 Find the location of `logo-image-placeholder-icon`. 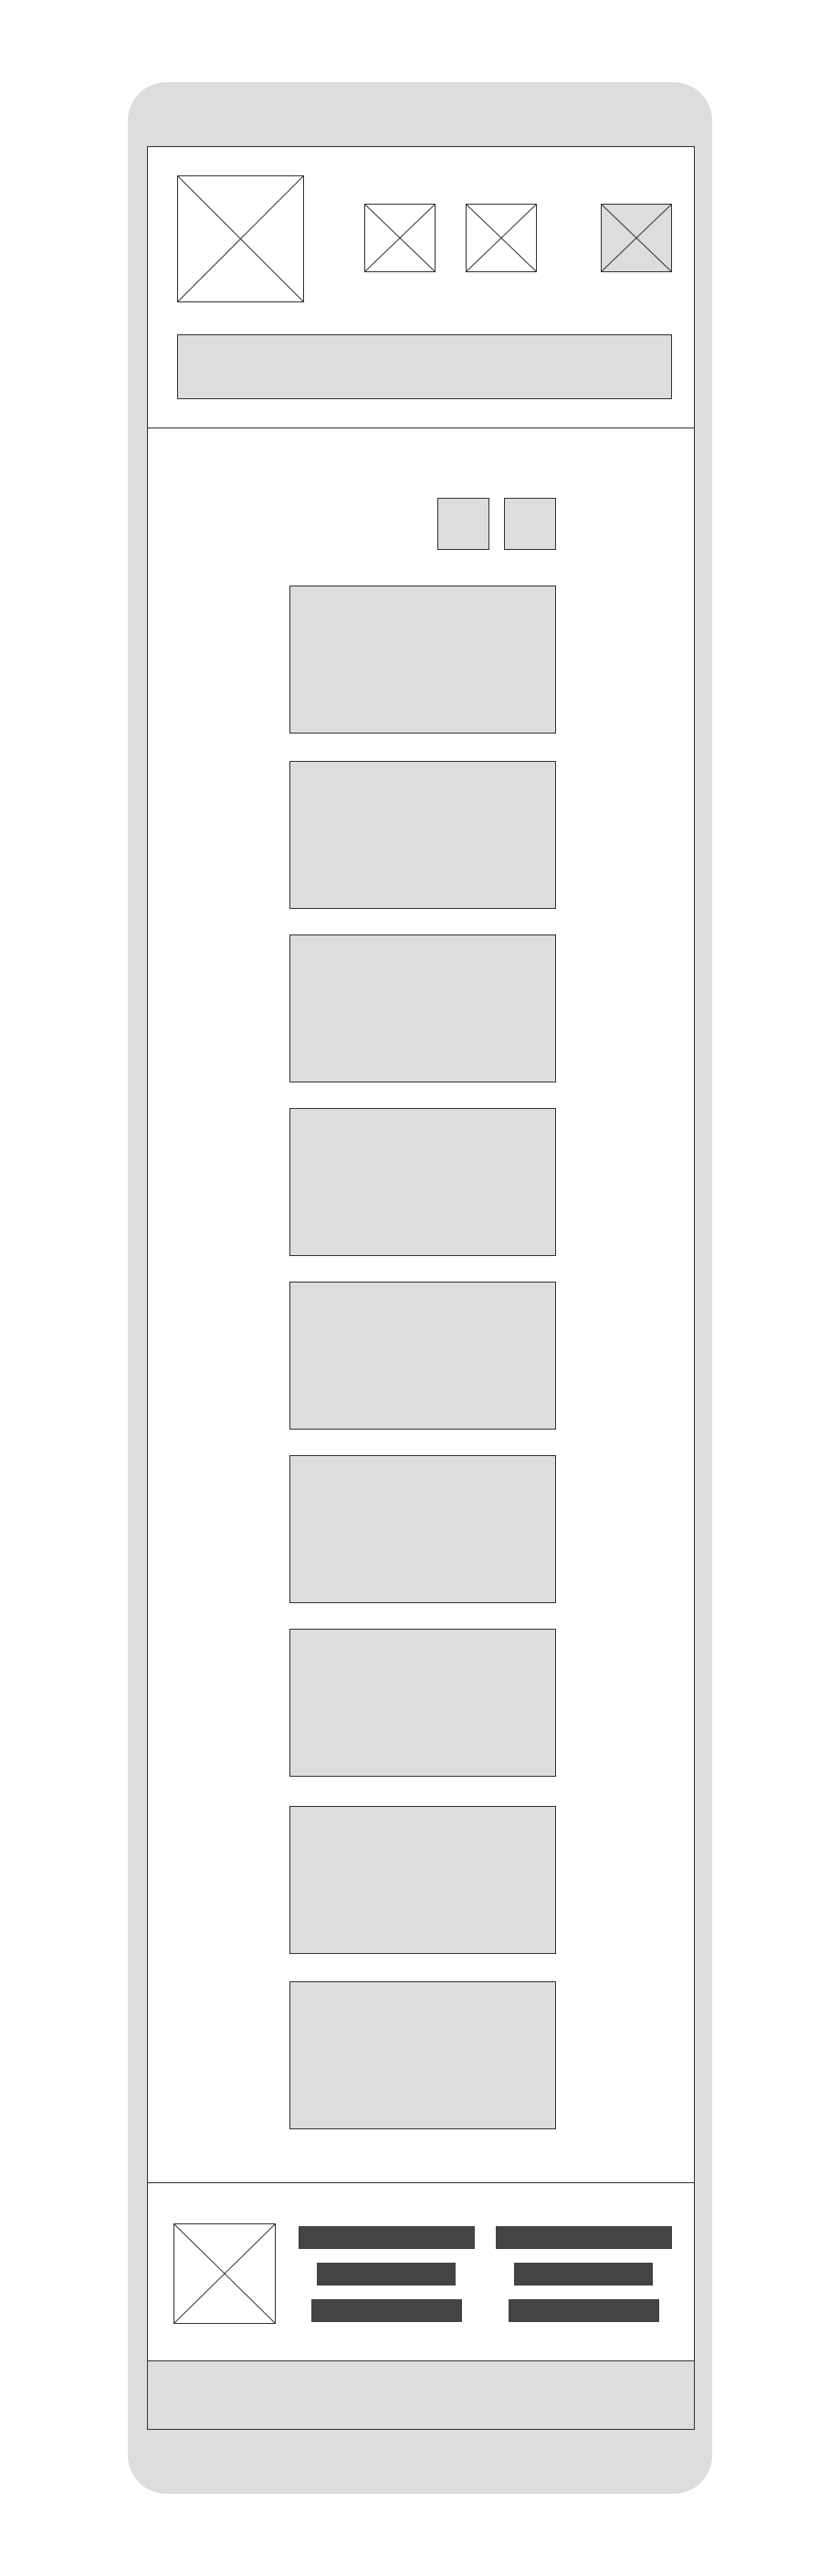

logo-image-placeholder-icon is located at coordinates (240, 238).